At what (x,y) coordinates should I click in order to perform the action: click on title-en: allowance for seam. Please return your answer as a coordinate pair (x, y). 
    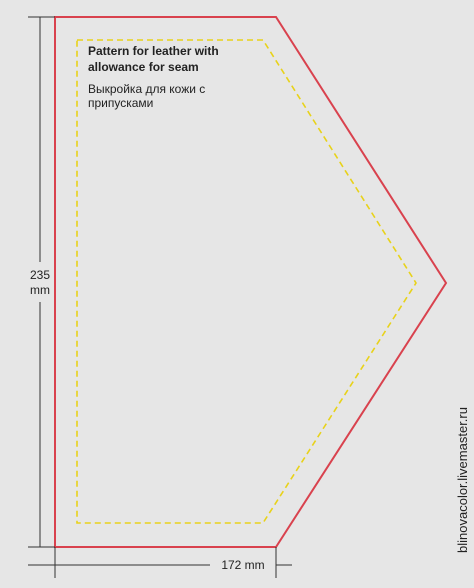
    Looking at the image, I should click on (143, 67).